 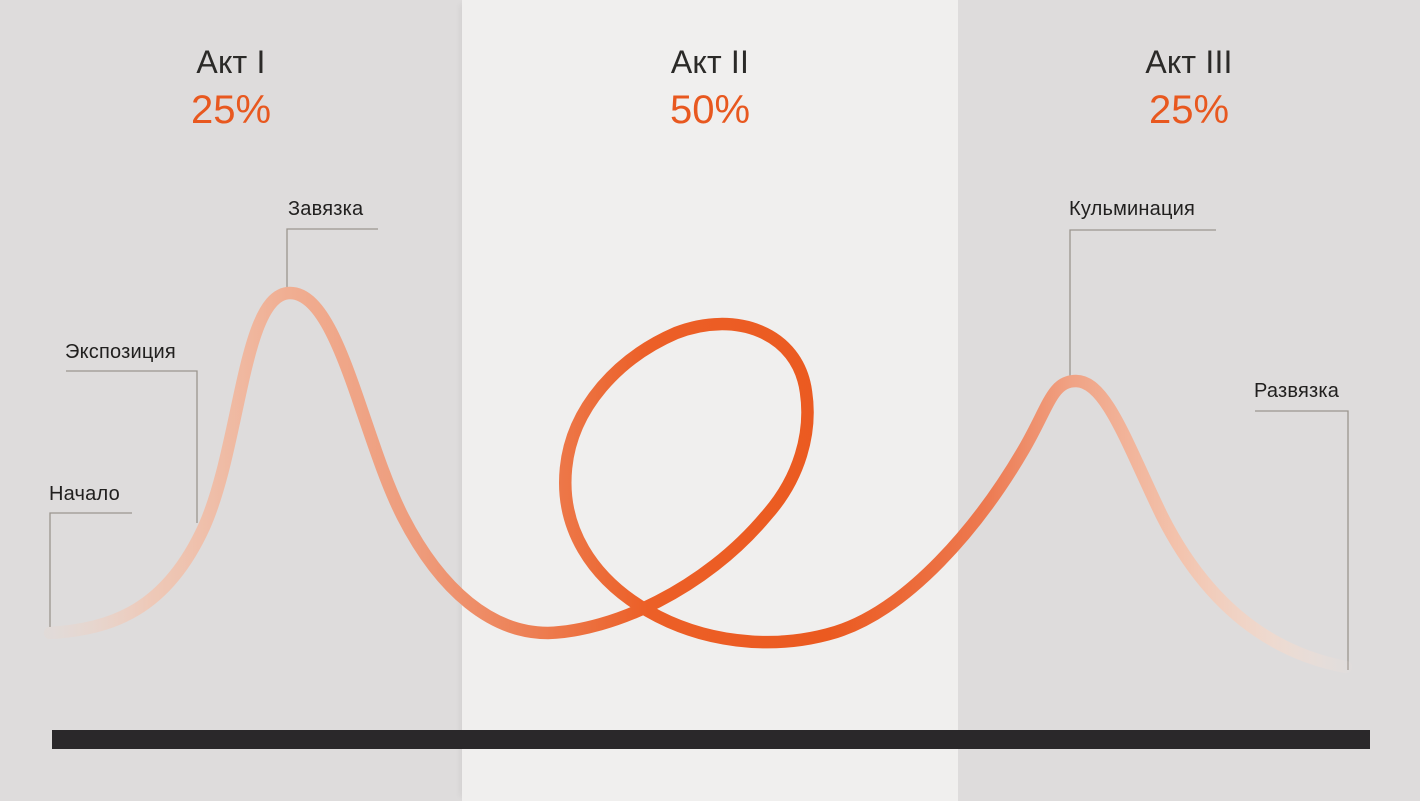 I want to click on connector-razvyazka, so click(x=1302, y=540).